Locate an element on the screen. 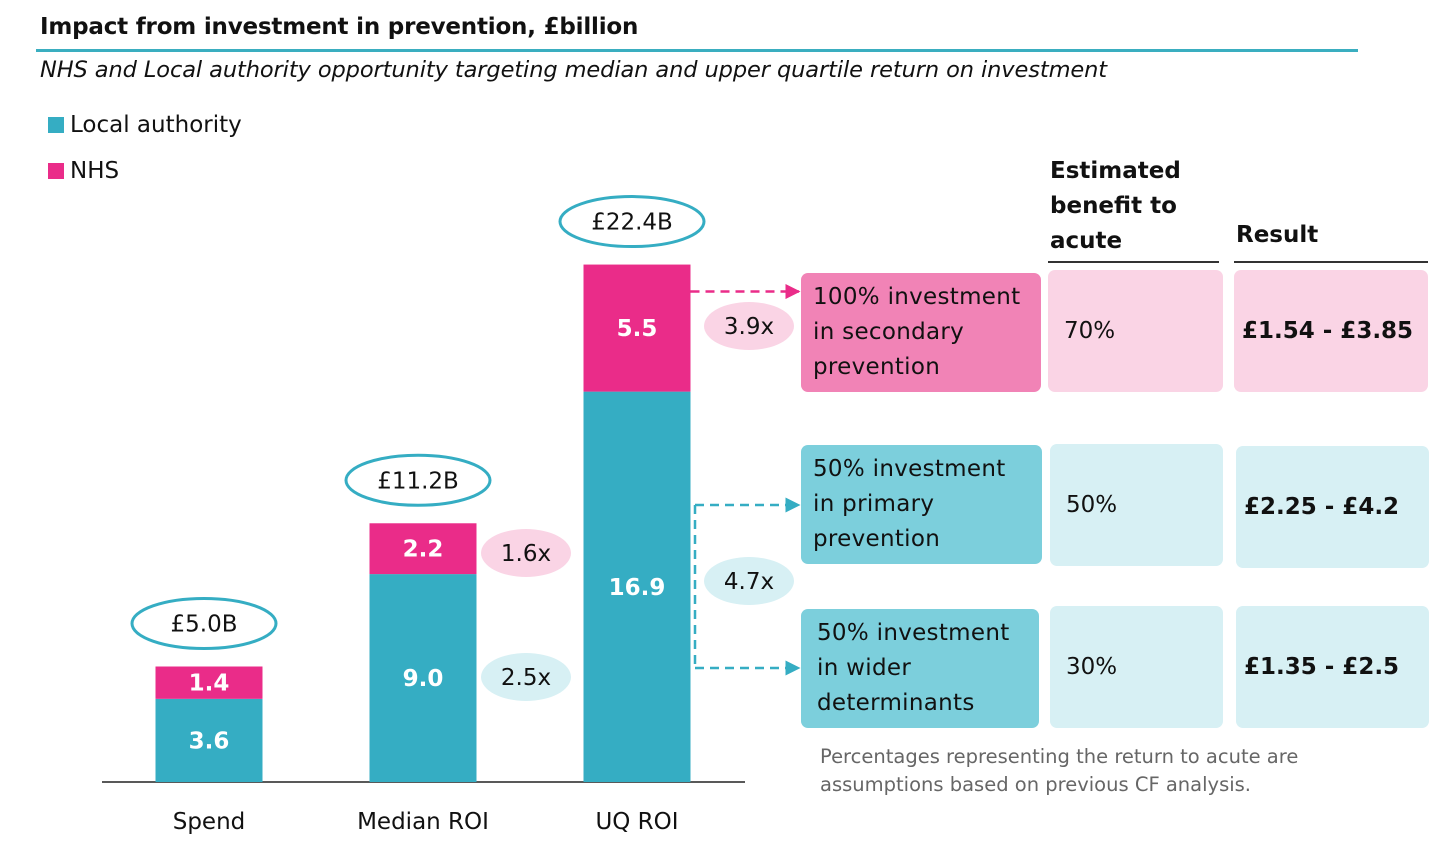 Image resolution: width=1456 pixels, height=845 pixels. header-estimated-benefit: Estimated benefit to acute is located at coordinates (1115, 206).